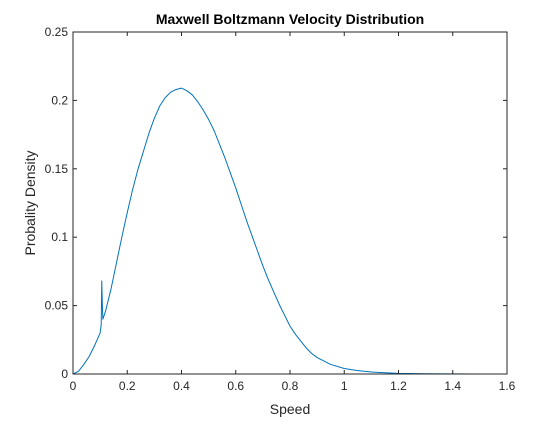 The image size is (560, 425). Describe the element at coordinates (290, 19) in the screenshot. I see `chart-title: Maxwell Boltzmann Velocity Distribution` at that location.